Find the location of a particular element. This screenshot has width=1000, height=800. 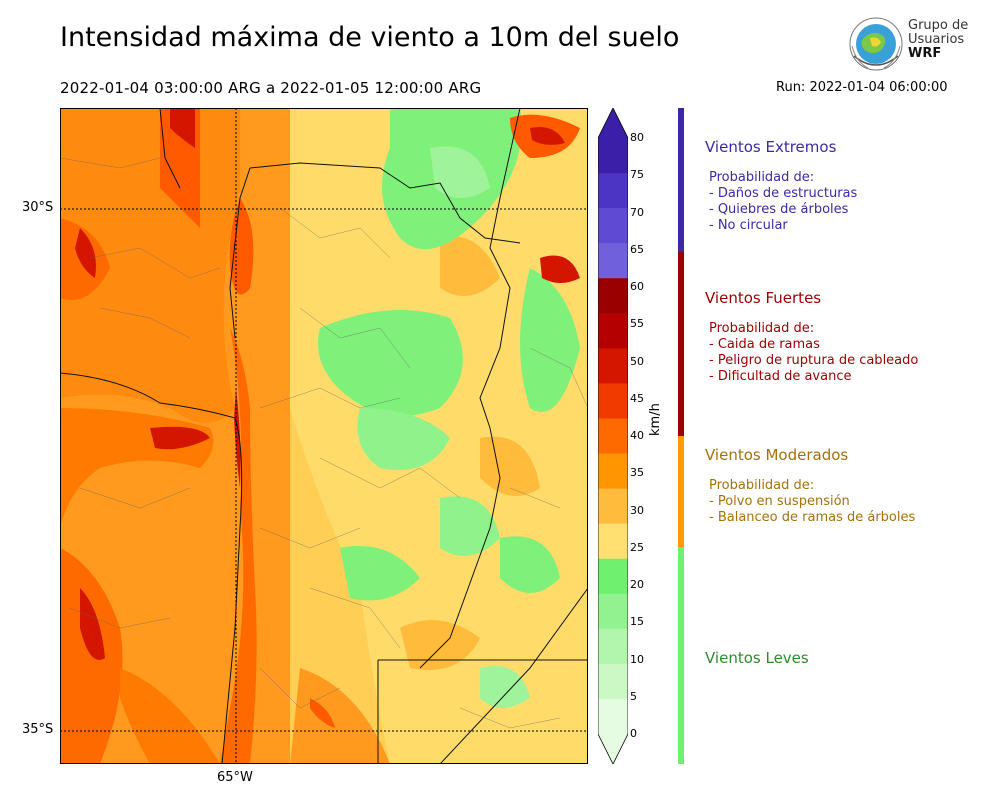

category-line: - Quiebres de árboles is located at coordinates (779, 209).